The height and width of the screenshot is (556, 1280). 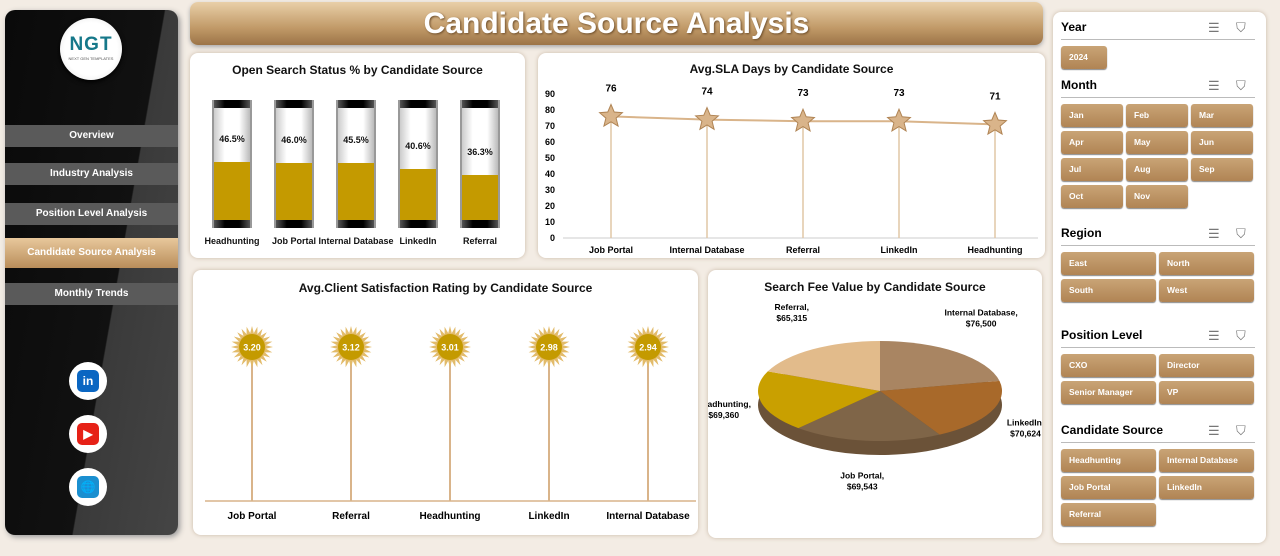 I want to click on y-tick-label: 30, so click(x=550, y=190).